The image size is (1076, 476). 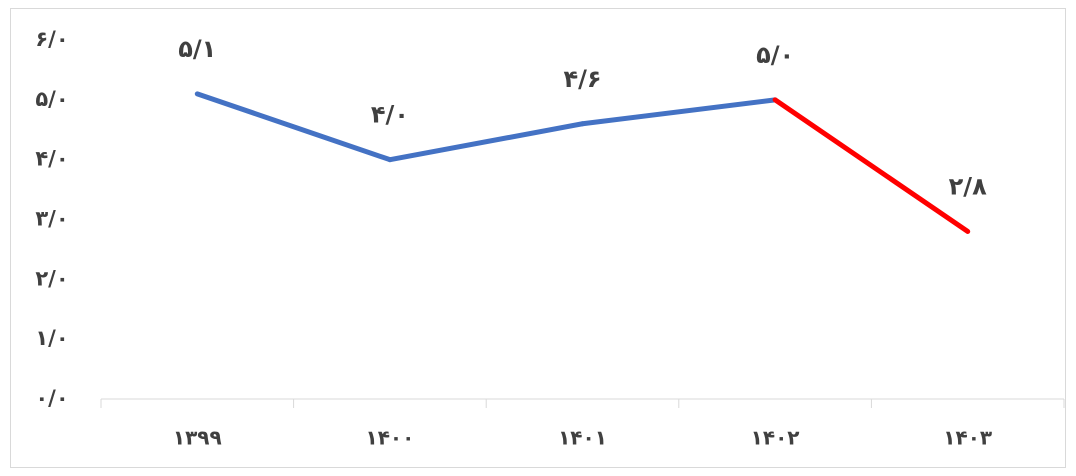 What do you see at coordinates (51, 39) in the screenshot?
I see `y-tick-label: ۶/۰` at bounding box center [51, 39].